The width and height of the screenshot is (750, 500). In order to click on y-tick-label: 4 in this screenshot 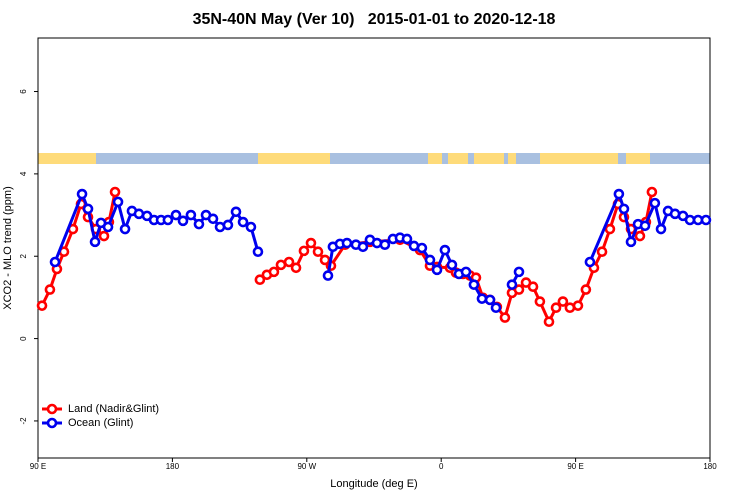, I will do `click(23, 173)`.